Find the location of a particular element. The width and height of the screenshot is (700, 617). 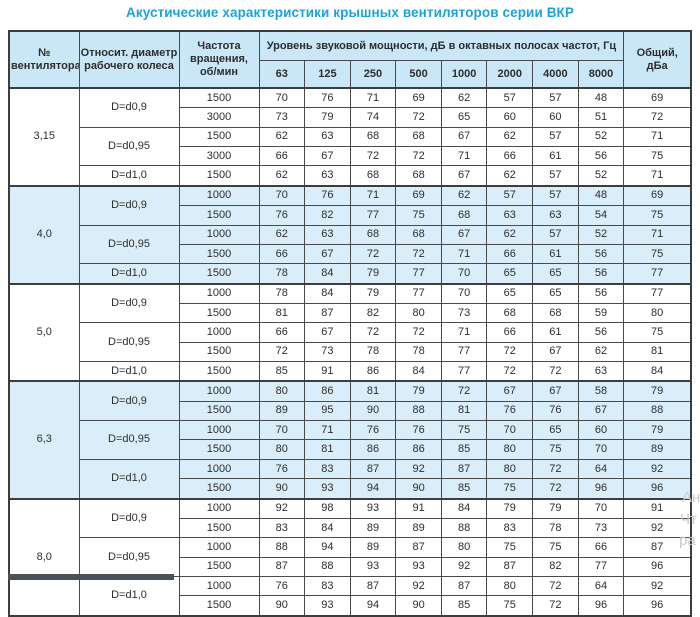

cell-total: 81 is located at coordinates (657, 352).